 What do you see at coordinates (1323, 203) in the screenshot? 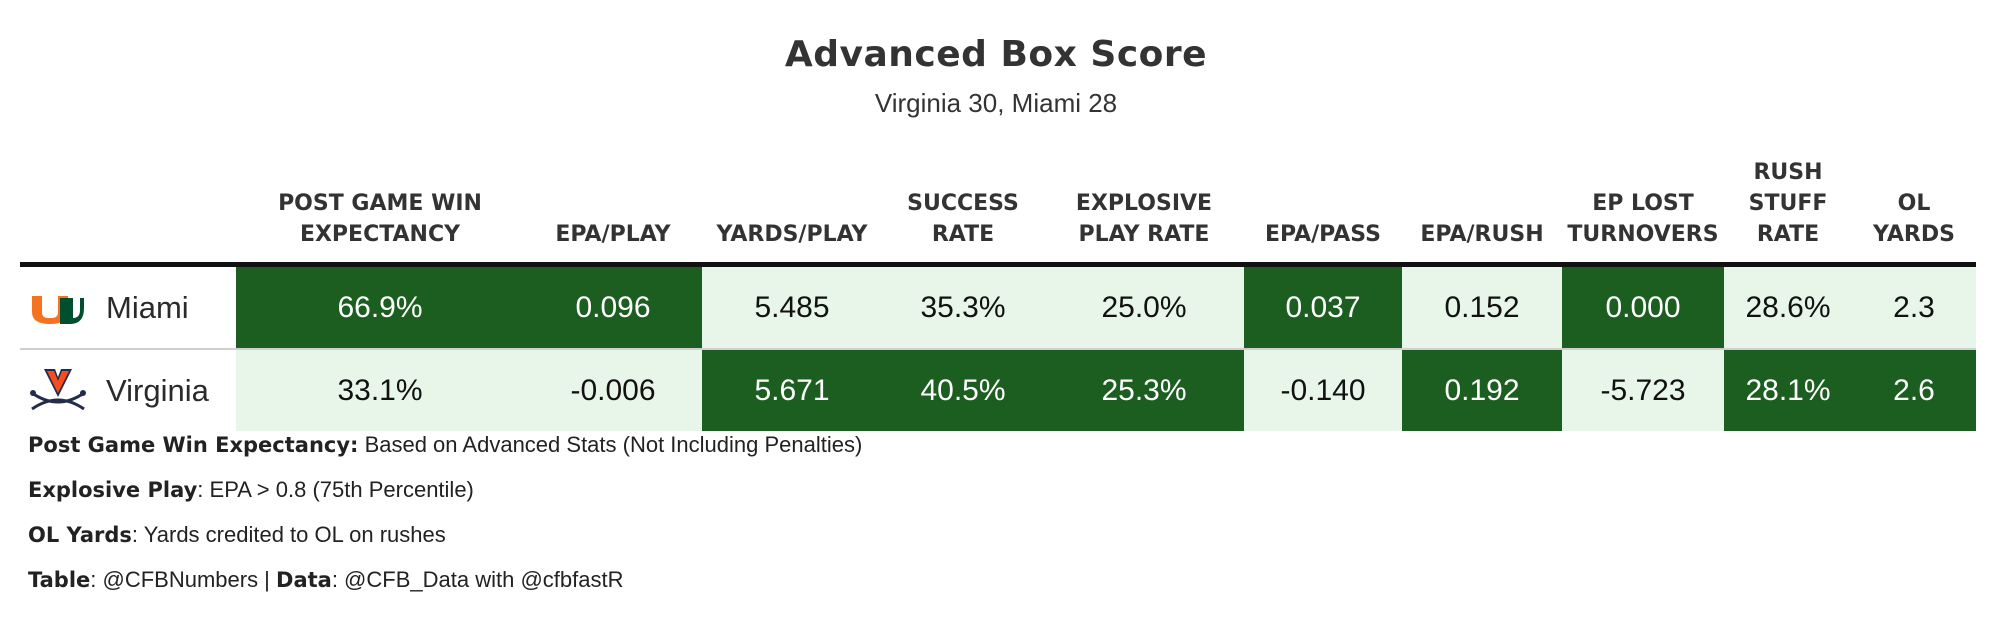
I see `column-header: EPA/PASS` at bounding box center [1323, 203].